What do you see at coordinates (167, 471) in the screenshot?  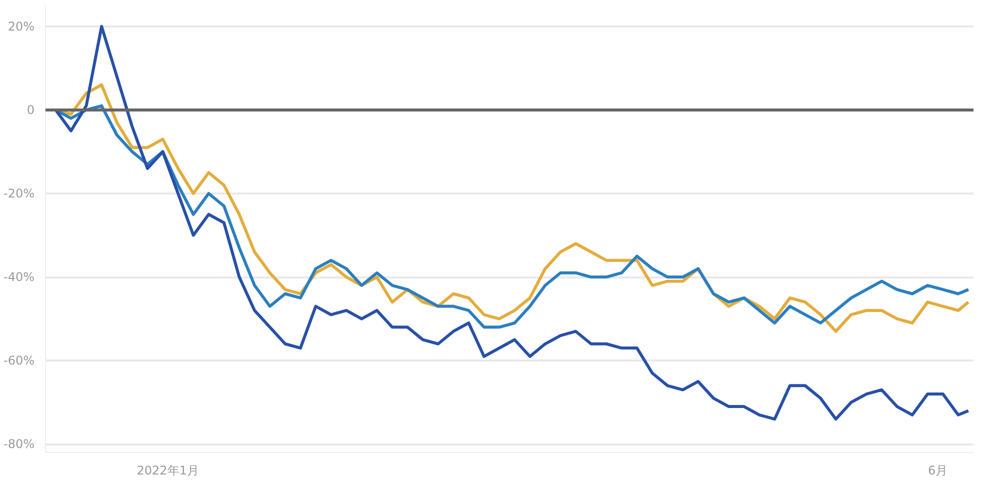 I see `x-tick-label: 2022年1月` at bounding box center [167, 471].